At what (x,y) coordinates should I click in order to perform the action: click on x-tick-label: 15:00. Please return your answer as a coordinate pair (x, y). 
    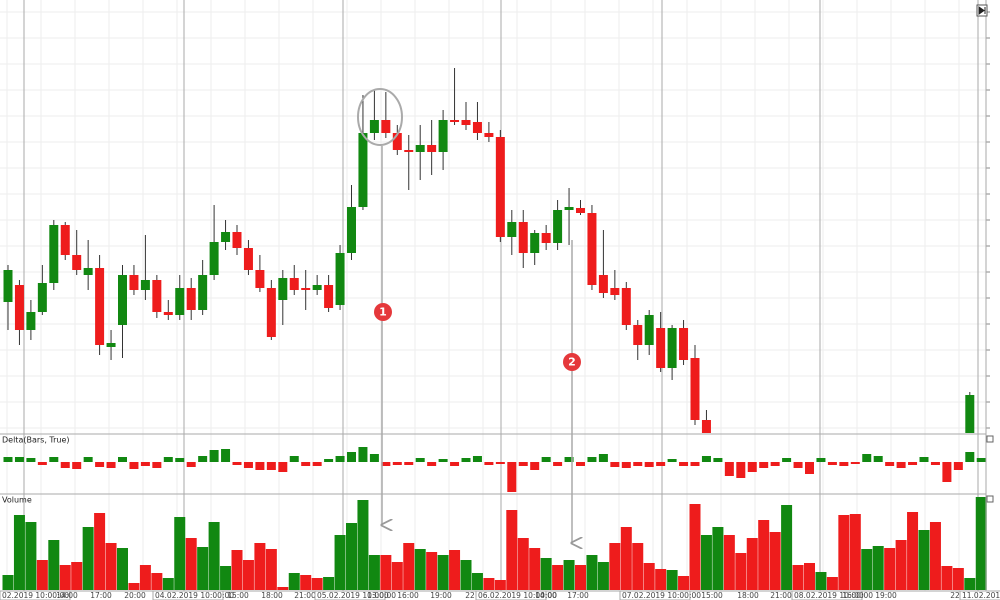
    Looking at the image, I should click on (712, 595).